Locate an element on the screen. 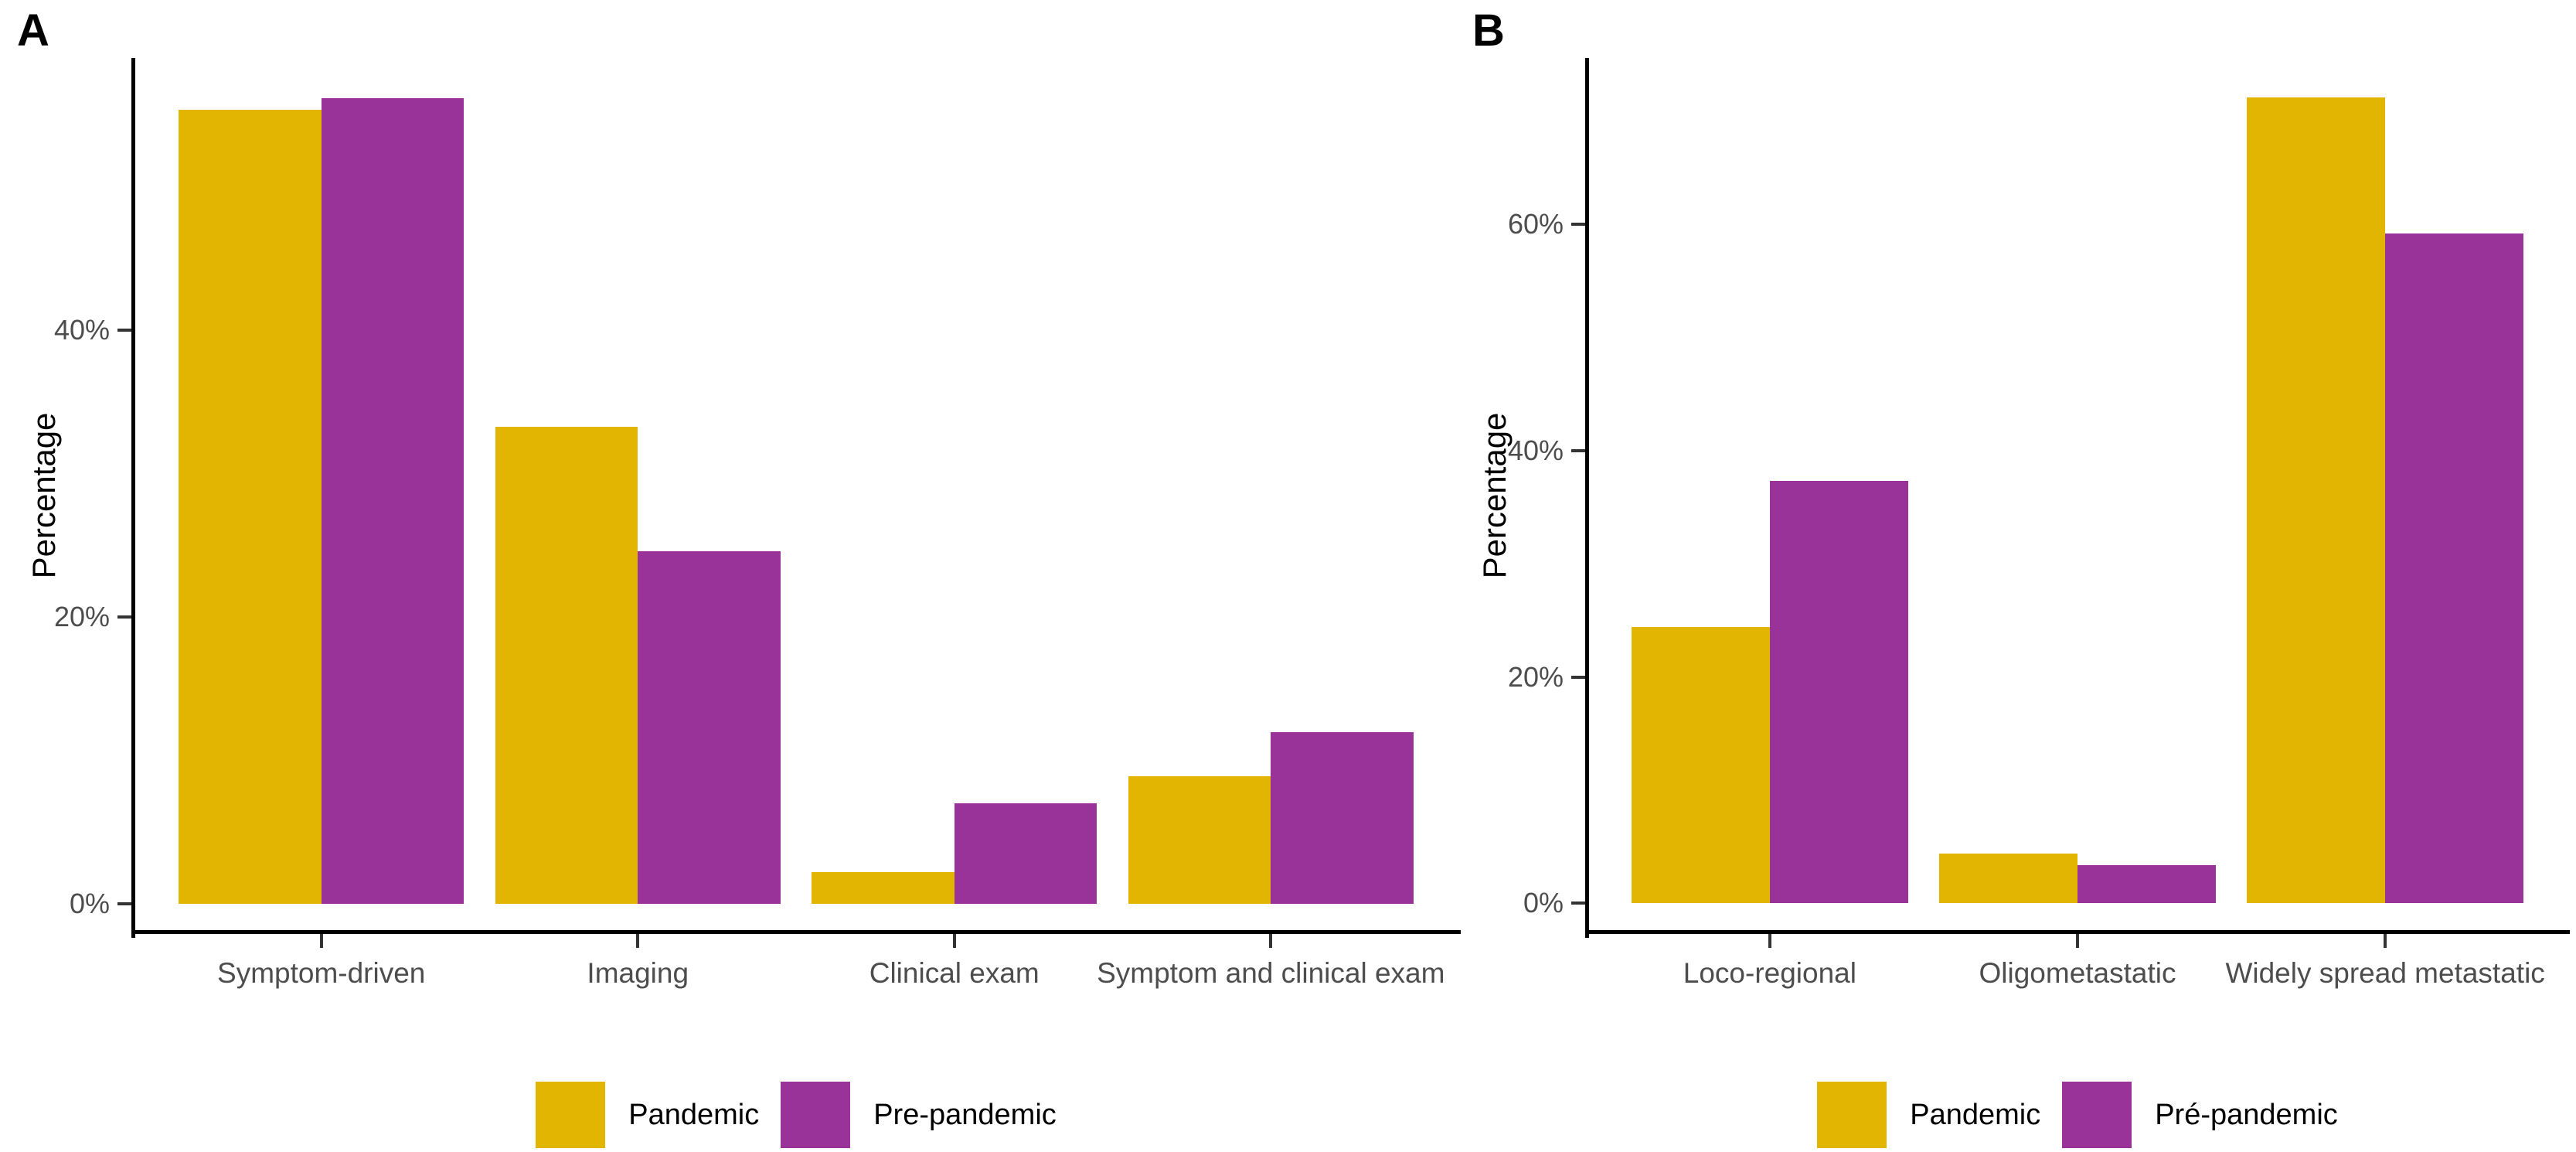  bar-pandemic-widely-spread-metastatic is located at coordinates (2316, 500).